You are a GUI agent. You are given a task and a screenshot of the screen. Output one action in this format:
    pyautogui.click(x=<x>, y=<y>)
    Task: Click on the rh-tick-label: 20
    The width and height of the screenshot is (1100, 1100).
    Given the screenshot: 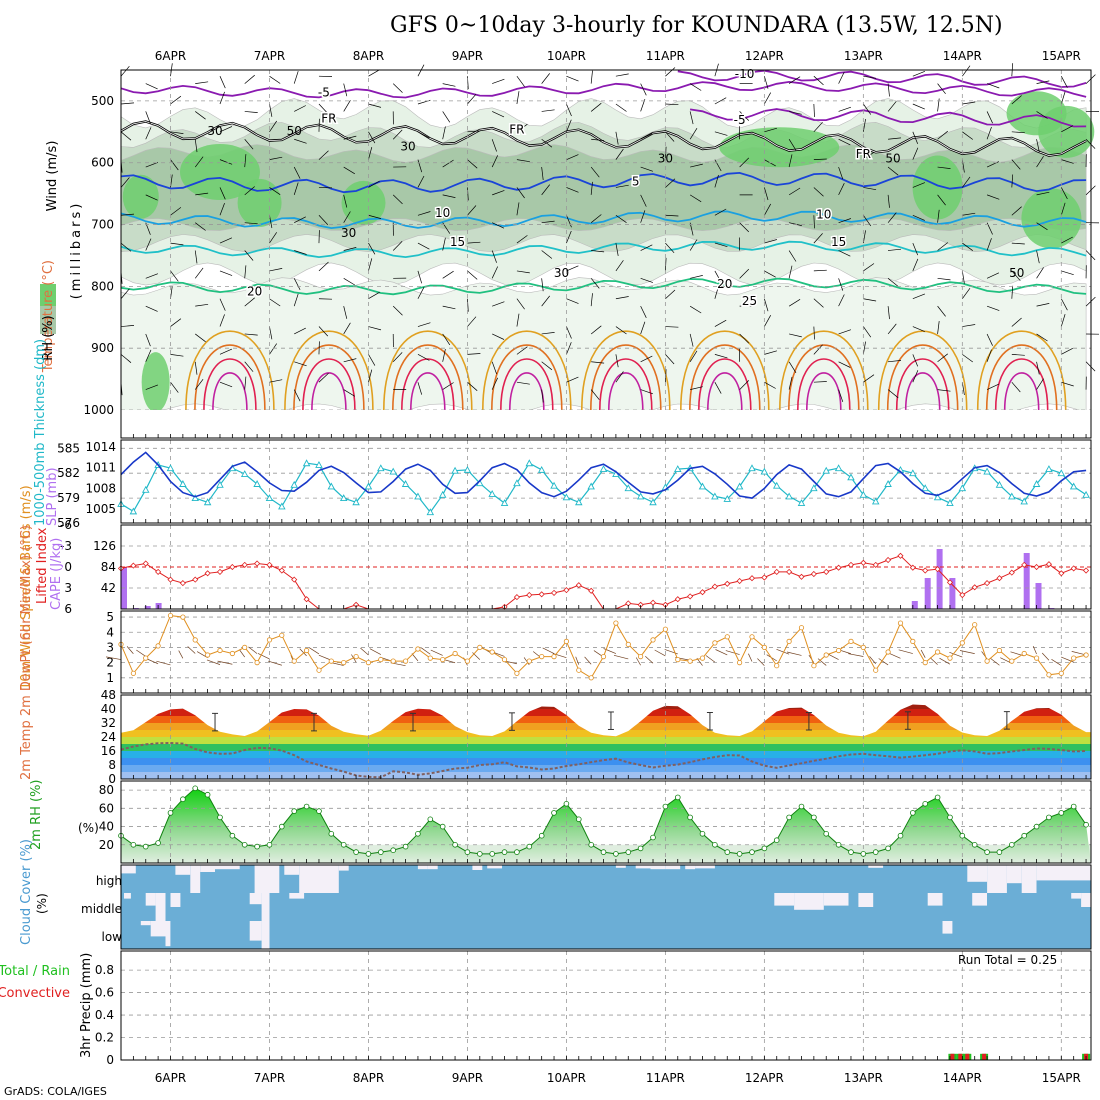 What is the action you would take?
    pyautogui.click(x=106, y=845)
    